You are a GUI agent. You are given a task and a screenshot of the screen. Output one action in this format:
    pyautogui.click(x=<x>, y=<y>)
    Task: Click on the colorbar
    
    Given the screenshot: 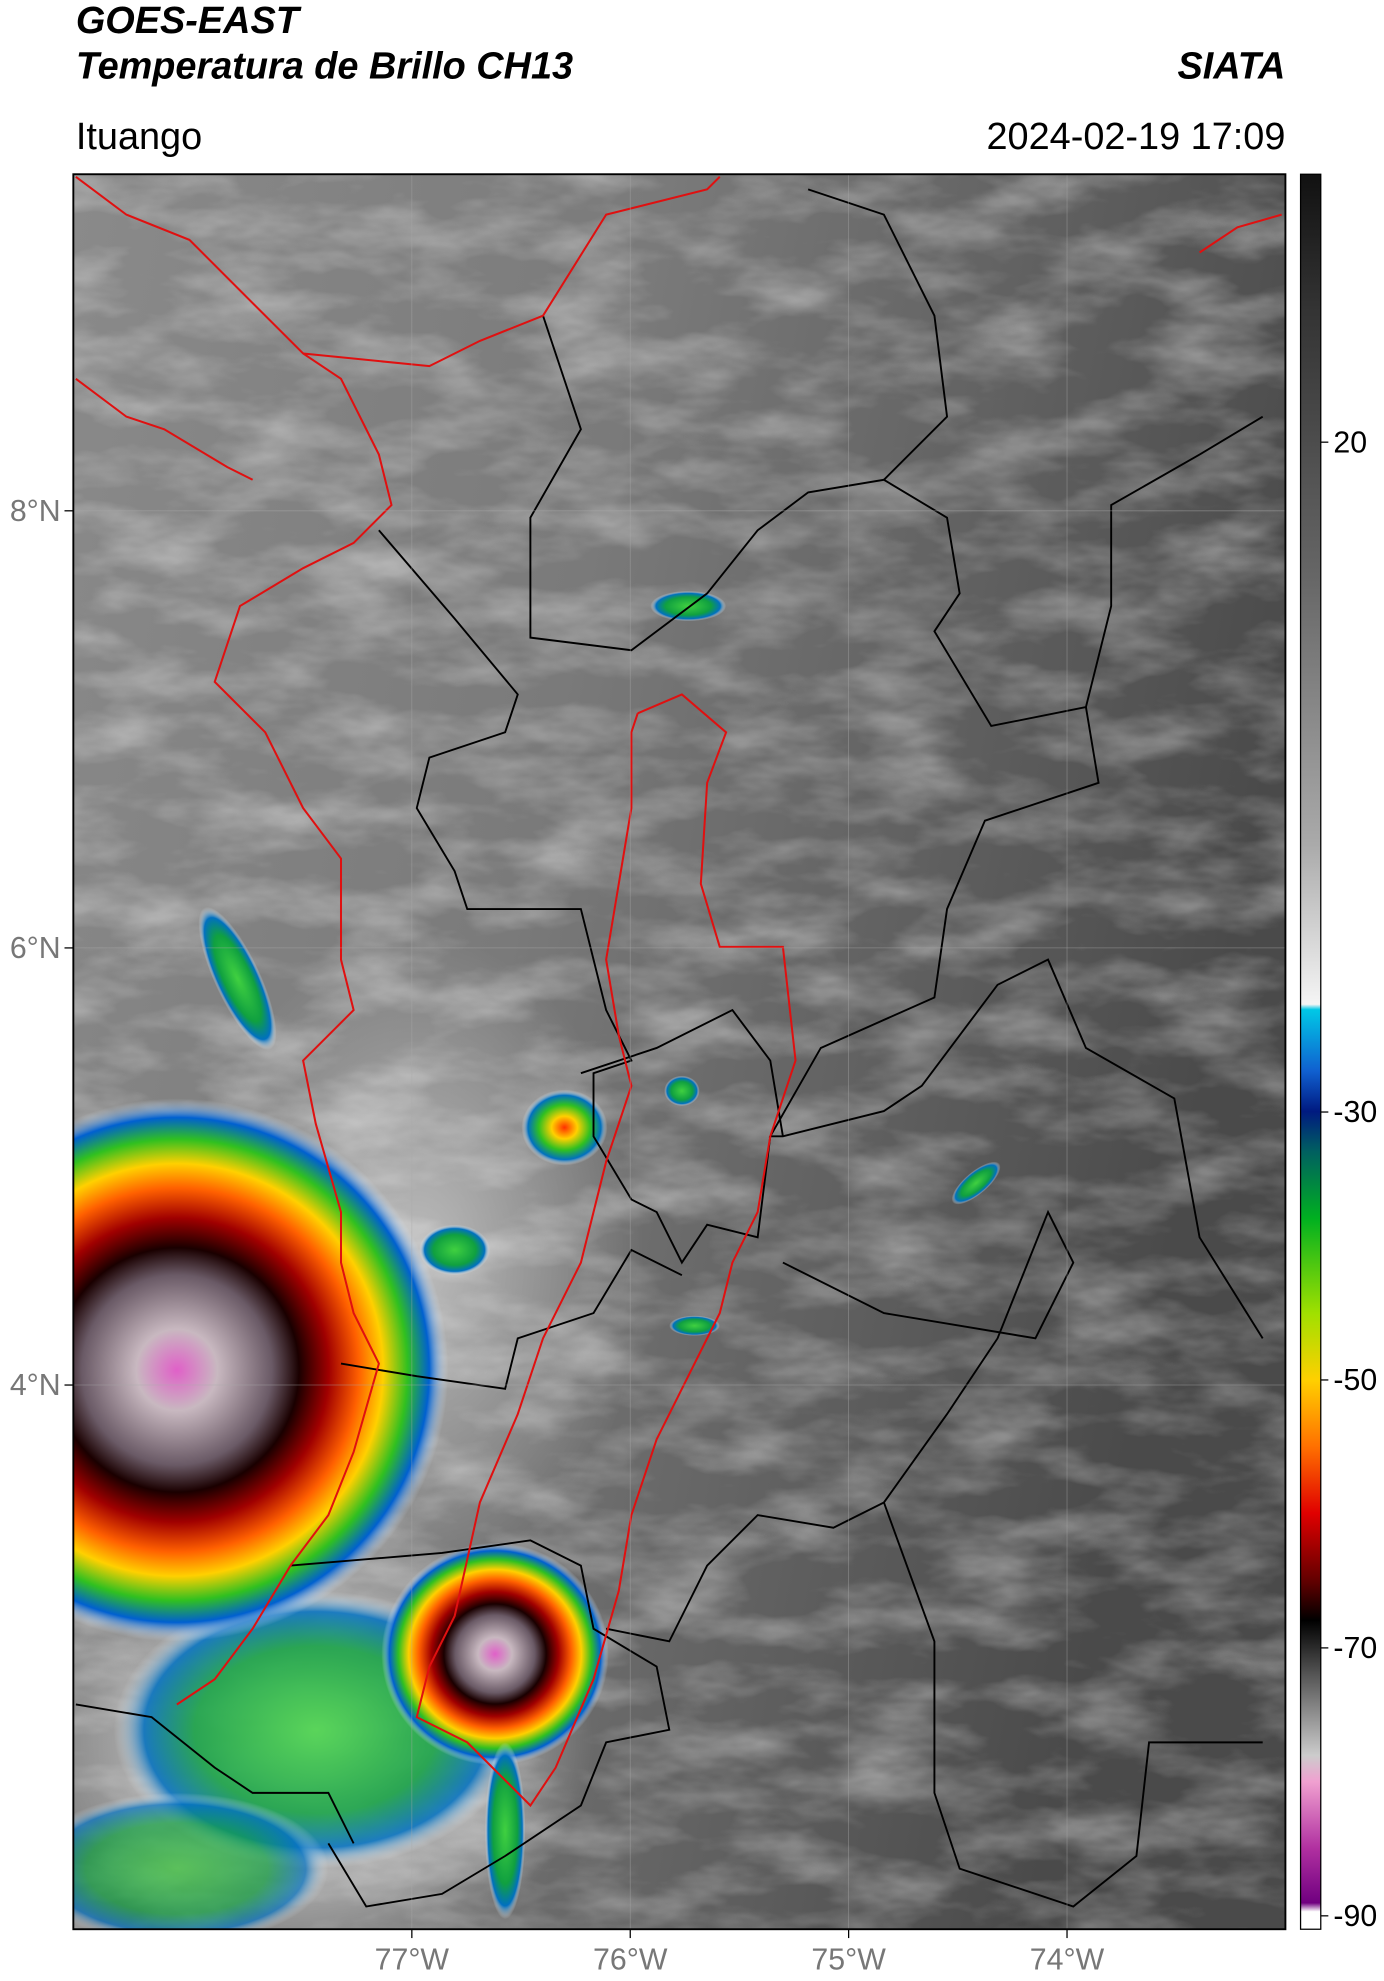 What is the action you would take?
    pyautogui.click(x=1310, y=1051)
    